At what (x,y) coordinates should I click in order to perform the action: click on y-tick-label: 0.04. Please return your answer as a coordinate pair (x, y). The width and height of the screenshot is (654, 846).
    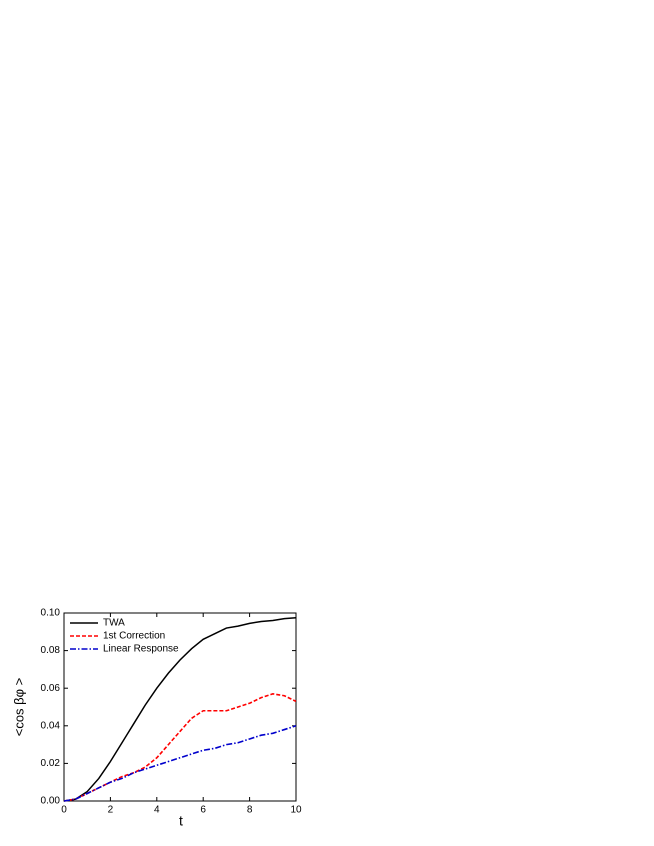
    Looking at the image, I should click on (51, 725).